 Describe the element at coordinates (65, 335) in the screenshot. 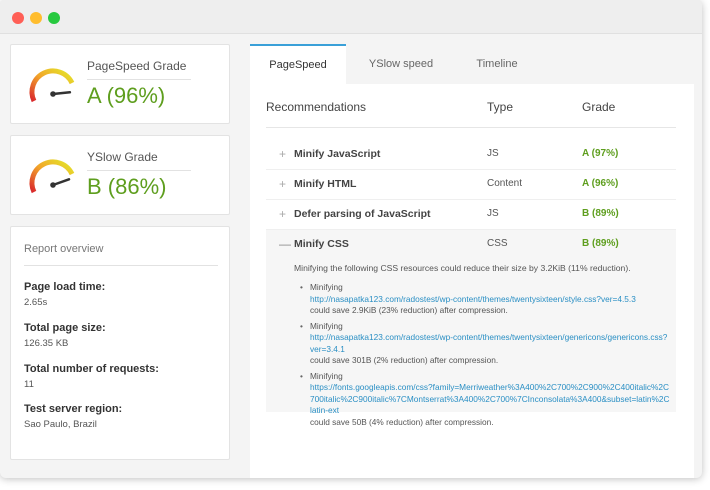

I see `total-page-size: Total page size: 126.35 KB` at that location.